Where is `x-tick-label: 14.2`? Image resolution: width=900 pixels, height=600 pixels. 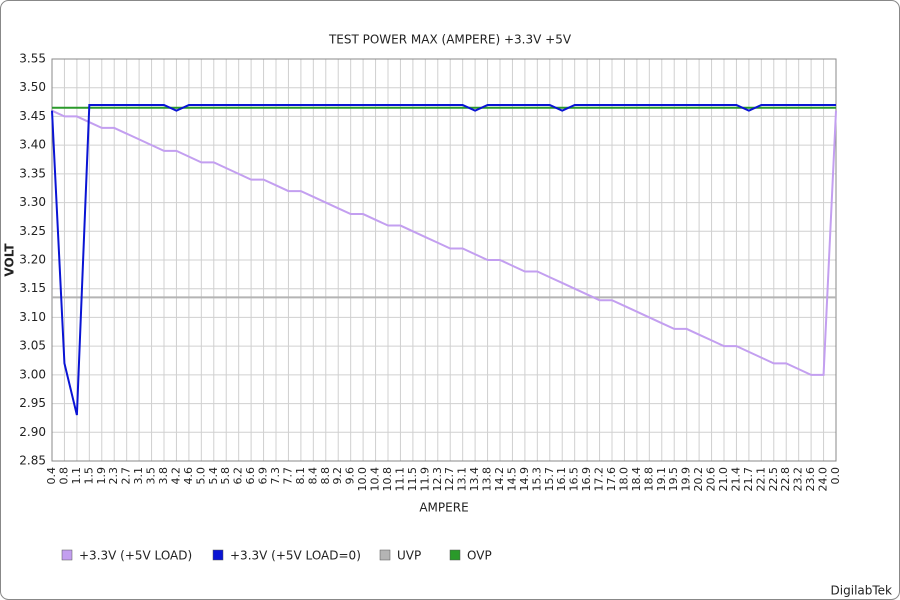 x-tick-label: 14.2 is located at coordinates (499, 479).